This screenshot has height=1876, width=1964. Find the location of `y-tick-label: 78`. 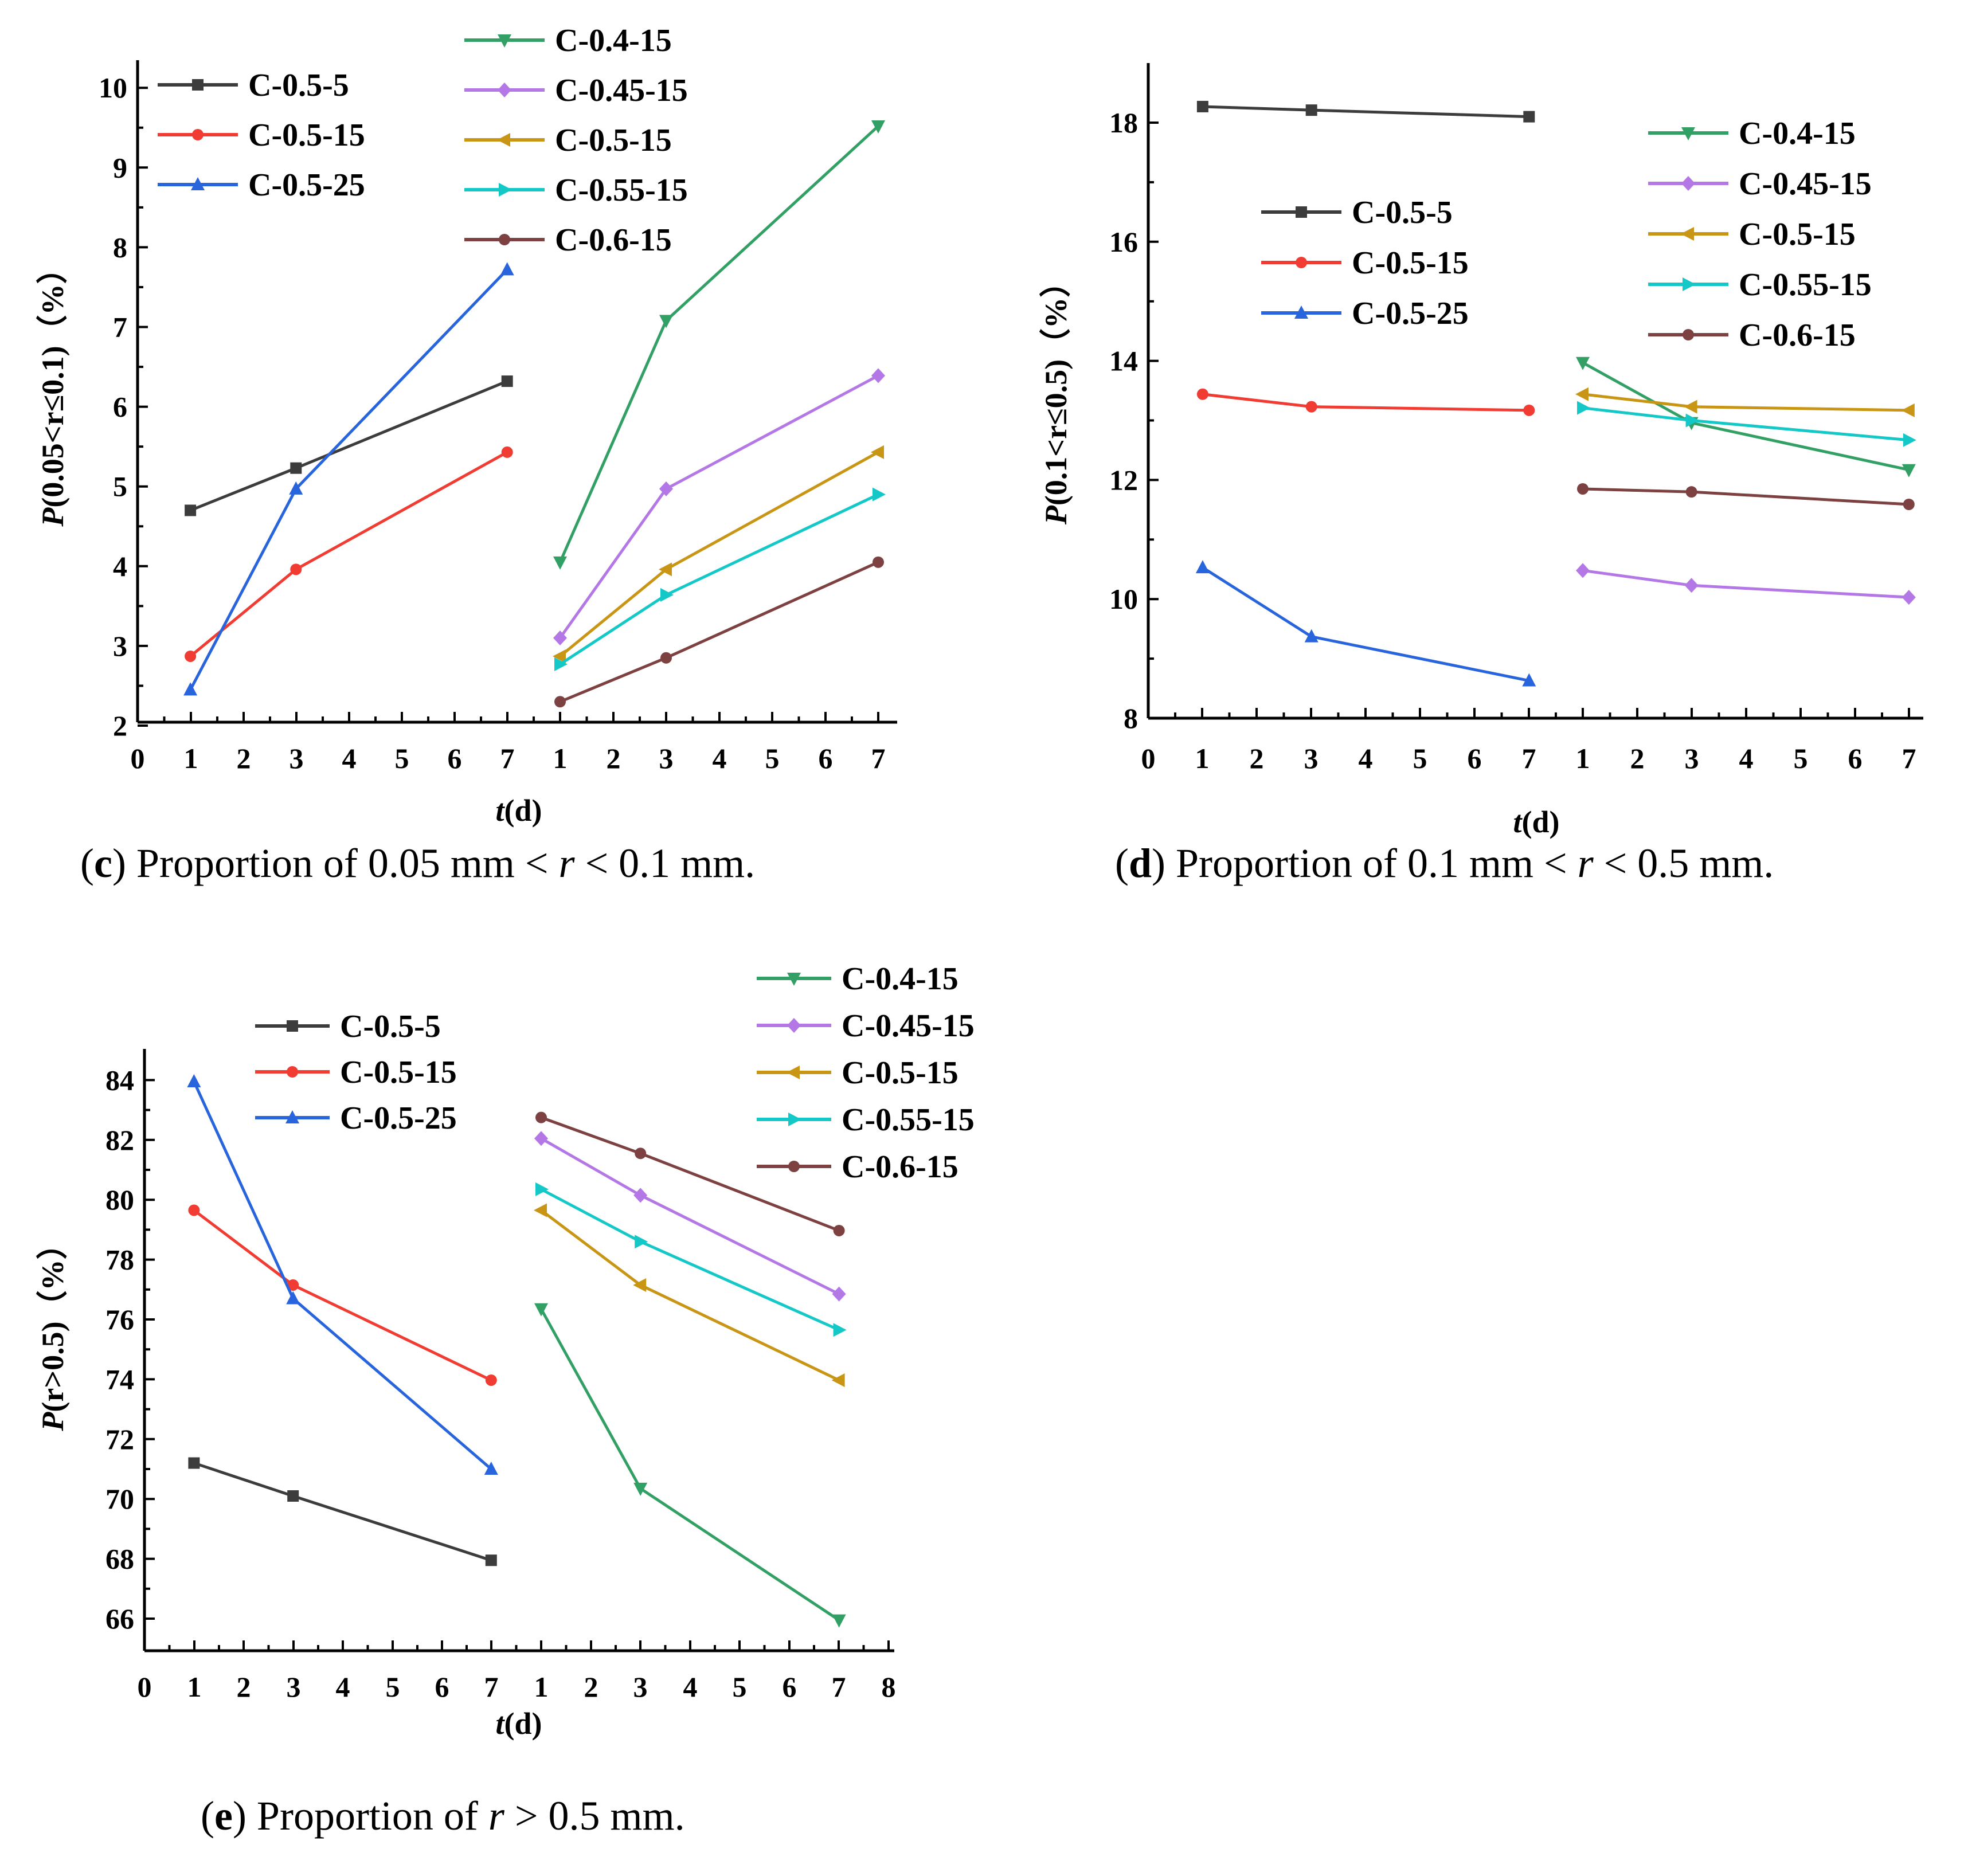

y-tick-label: 78 is located at coordinates (119, 1260).